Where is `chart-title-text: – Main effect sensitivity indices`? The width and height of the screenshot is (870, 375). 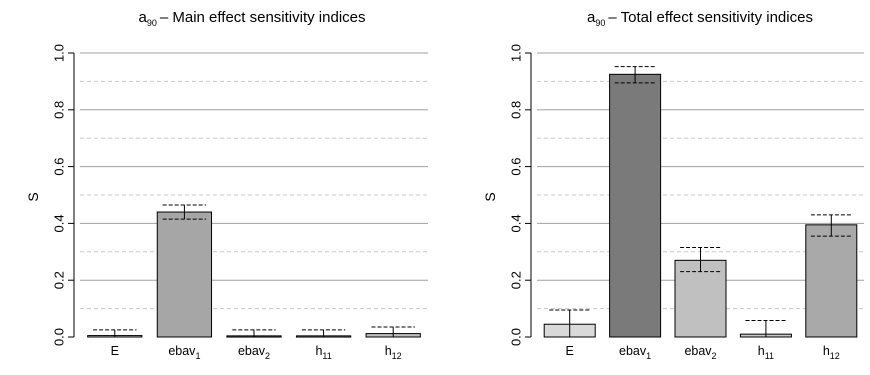 chart-title-text: – Main effect sensitivity indices is located at coordinates (263, 17).